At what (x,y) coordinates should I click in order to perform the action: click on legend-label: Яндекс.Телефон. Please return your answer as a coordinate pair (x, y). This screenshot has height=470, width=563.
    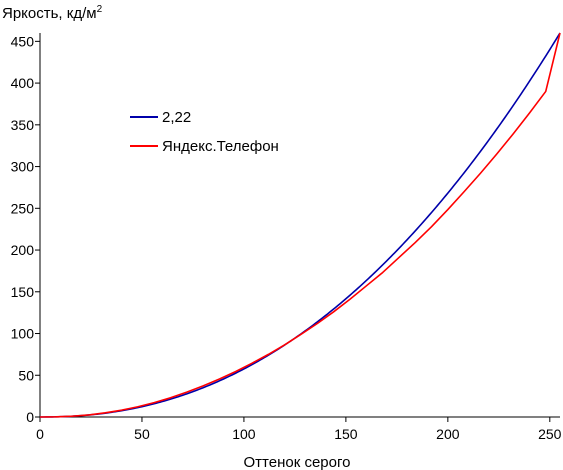
    Looking at the image, I should click on (220, 146).